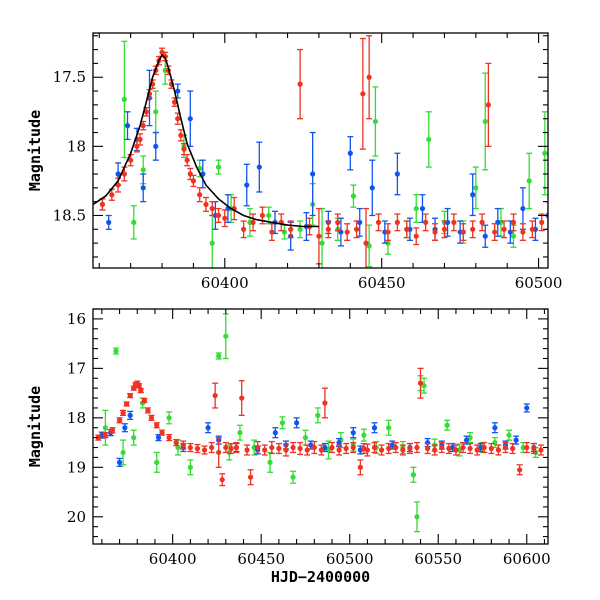  What do you see at coordinates (76, 146) in the screenshot?
I see `y-tick-label: 18` at bounding box center [76, 146].